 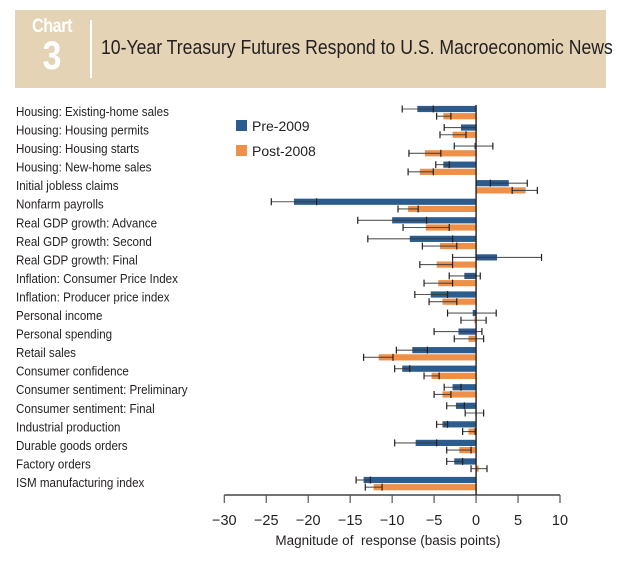 What do you see at coordinates (68, 427) in the screenshot?
I see `category-label: Industrial production` at bounding box center [68, 427].